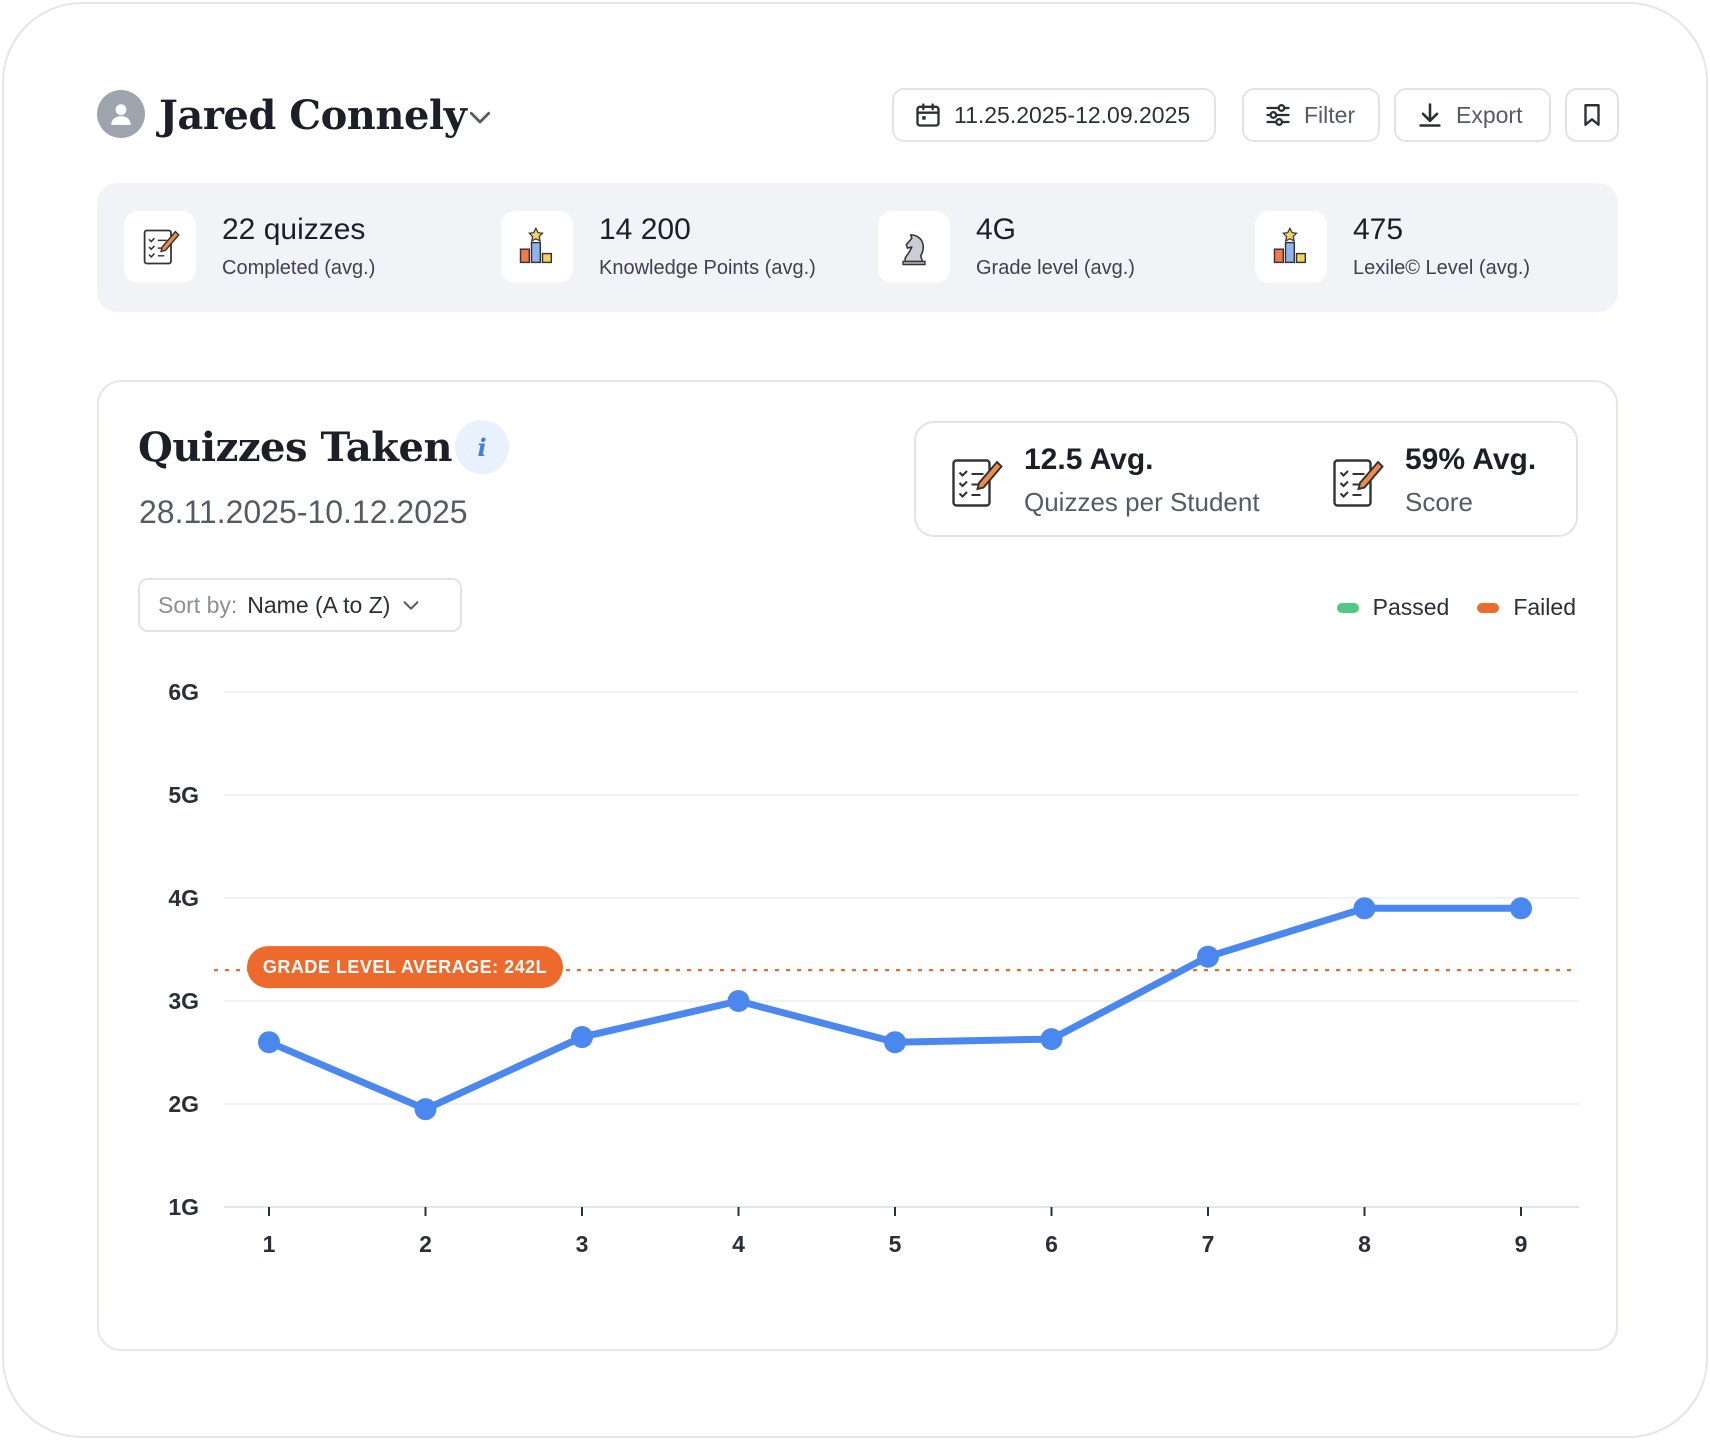  What do you see at coordinates (183, 795) in the screenshot?
I see `y-tick-label: 5G` at bounding box center [183, 795].